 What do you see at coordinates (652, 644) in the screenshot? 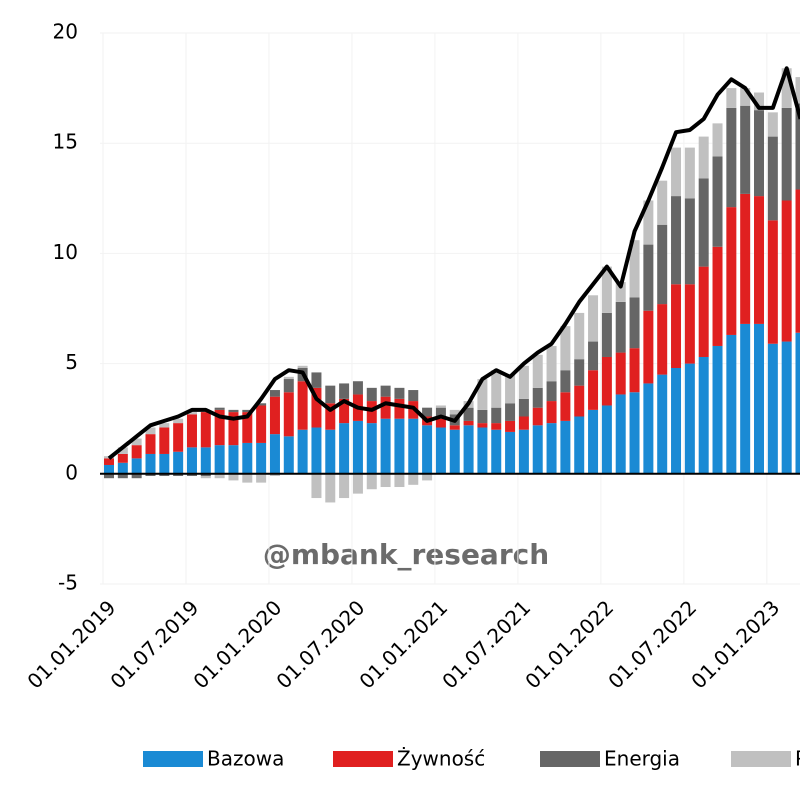
I see `x-tick-label: 01.07.2022` at bounding box center [652, 644].